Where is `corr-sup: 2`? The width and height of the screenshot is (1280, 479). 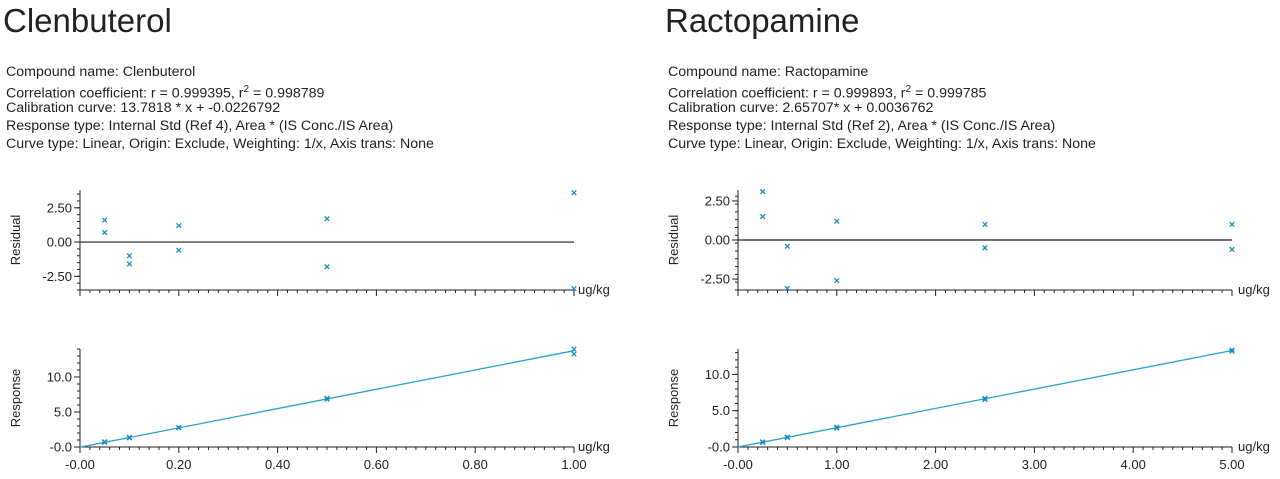
corr-sup: 2 is located at coordinates (908, 89).